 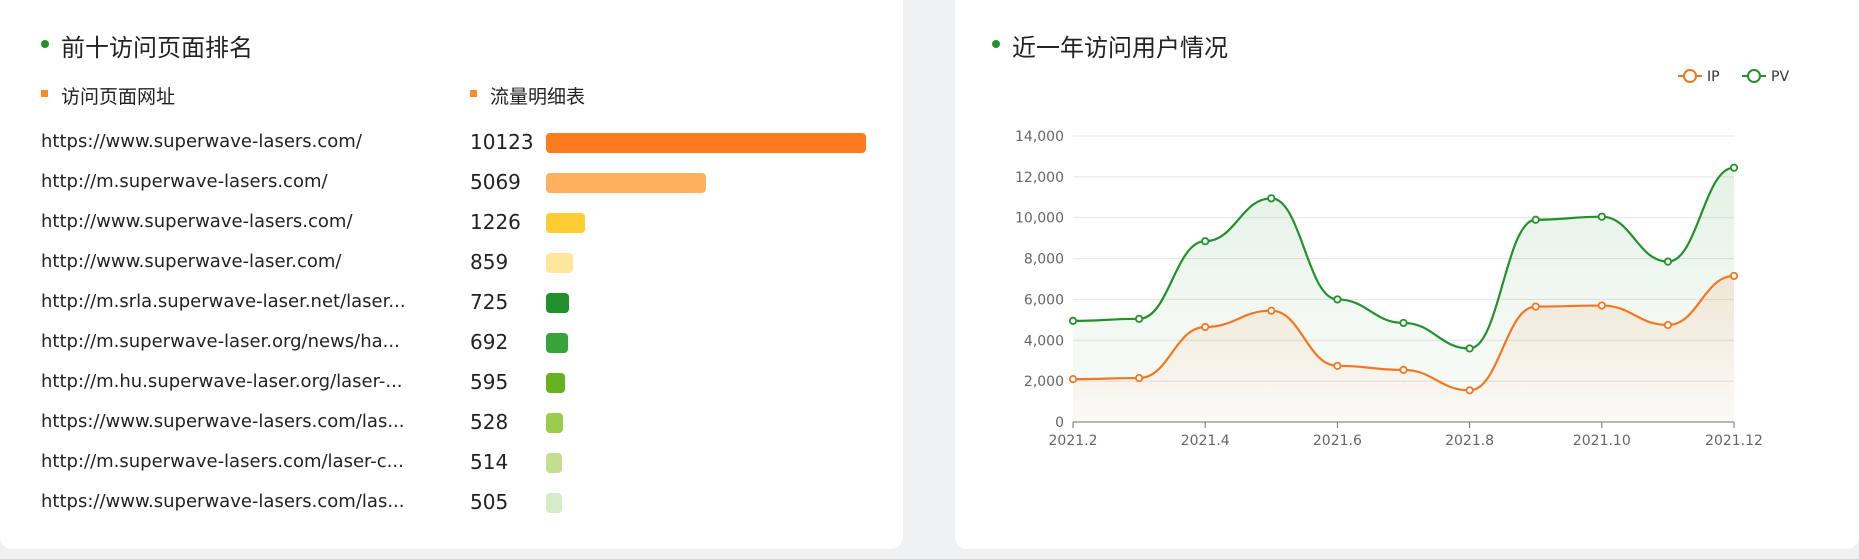 What do you see at coordinates (44, 93) in the screenshot?
I see `url-header-marker` at bounding box center [44, 93].